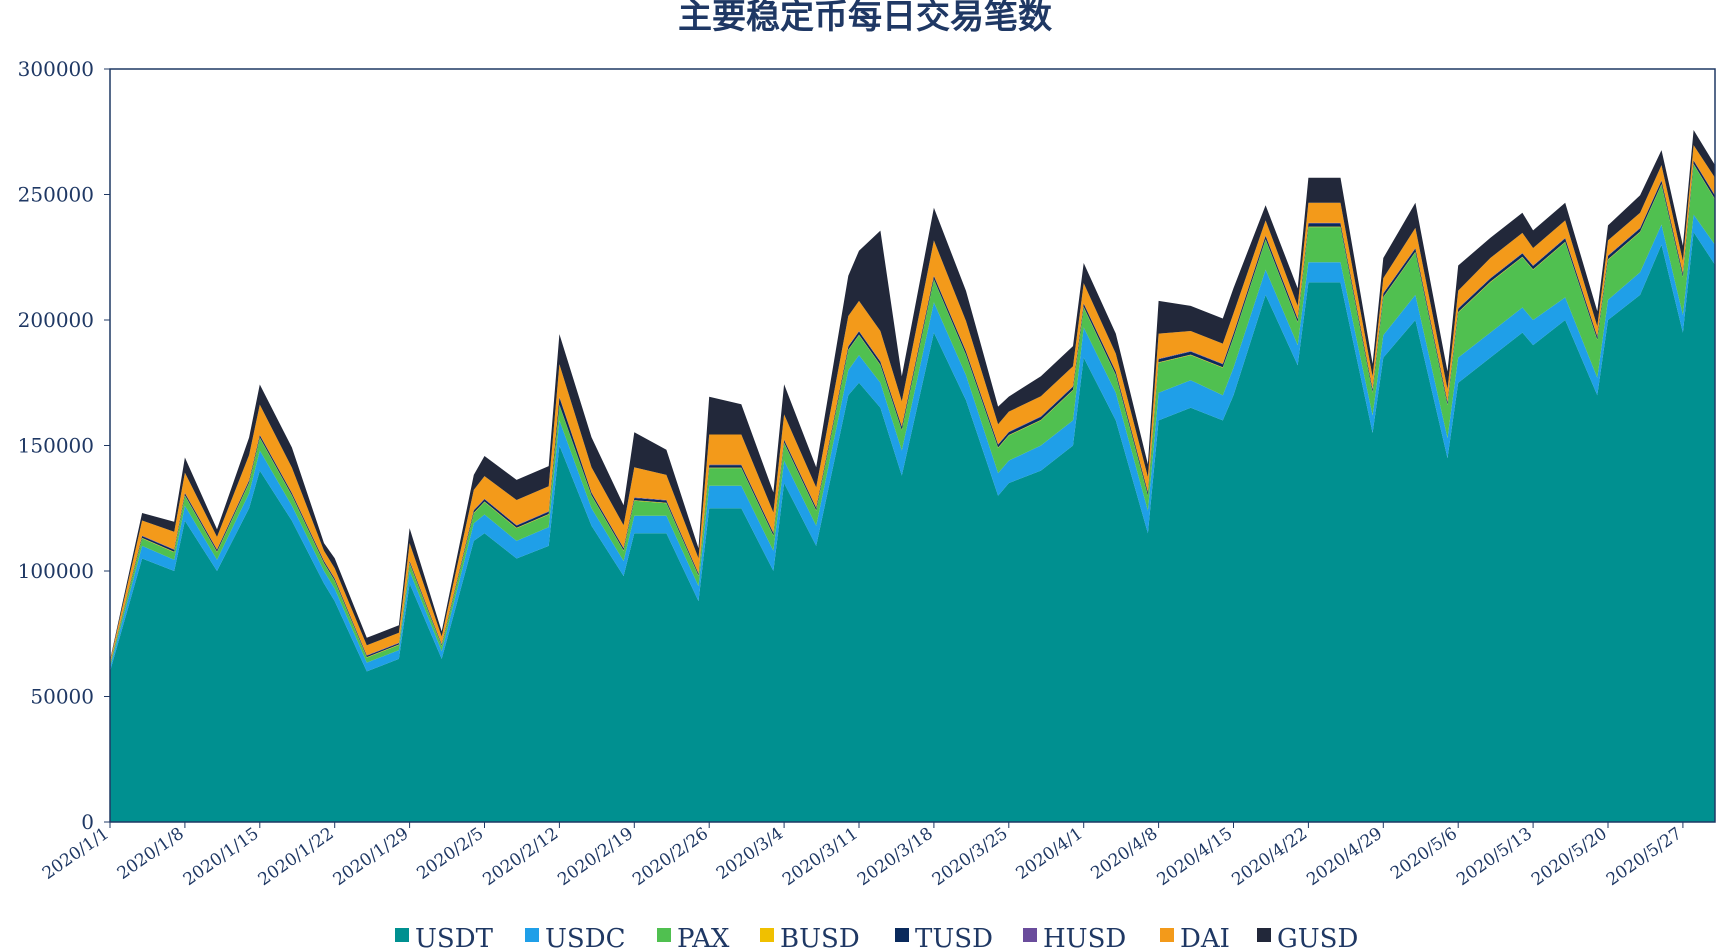  What do you see at coordinates (1317, 936) in the screenshot?
I see `legend-label-gusd: GUSD` at bounding box center [1317, 936].